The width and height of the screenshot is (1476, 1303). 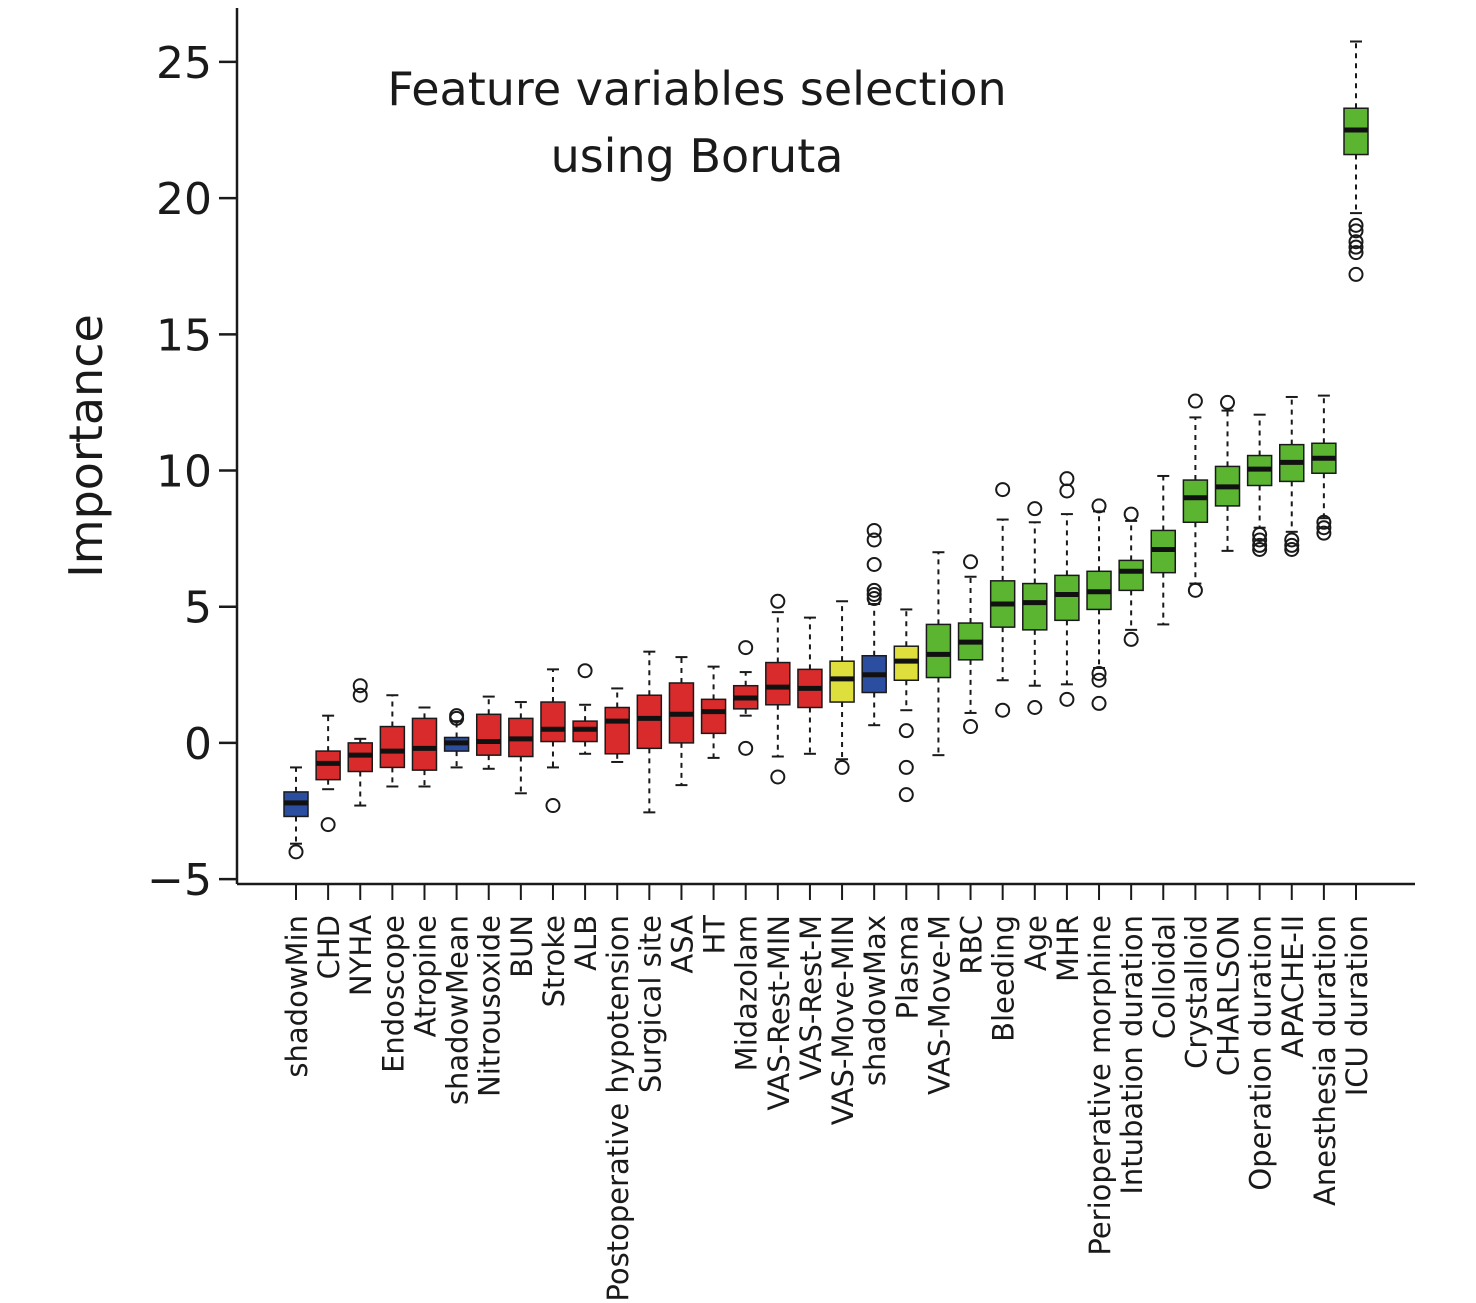 What do you see at coordinates (1357, 1005) in the screenshot?
I see `x-tick-label: ICU duration` at bounding box center [1357, 1005].